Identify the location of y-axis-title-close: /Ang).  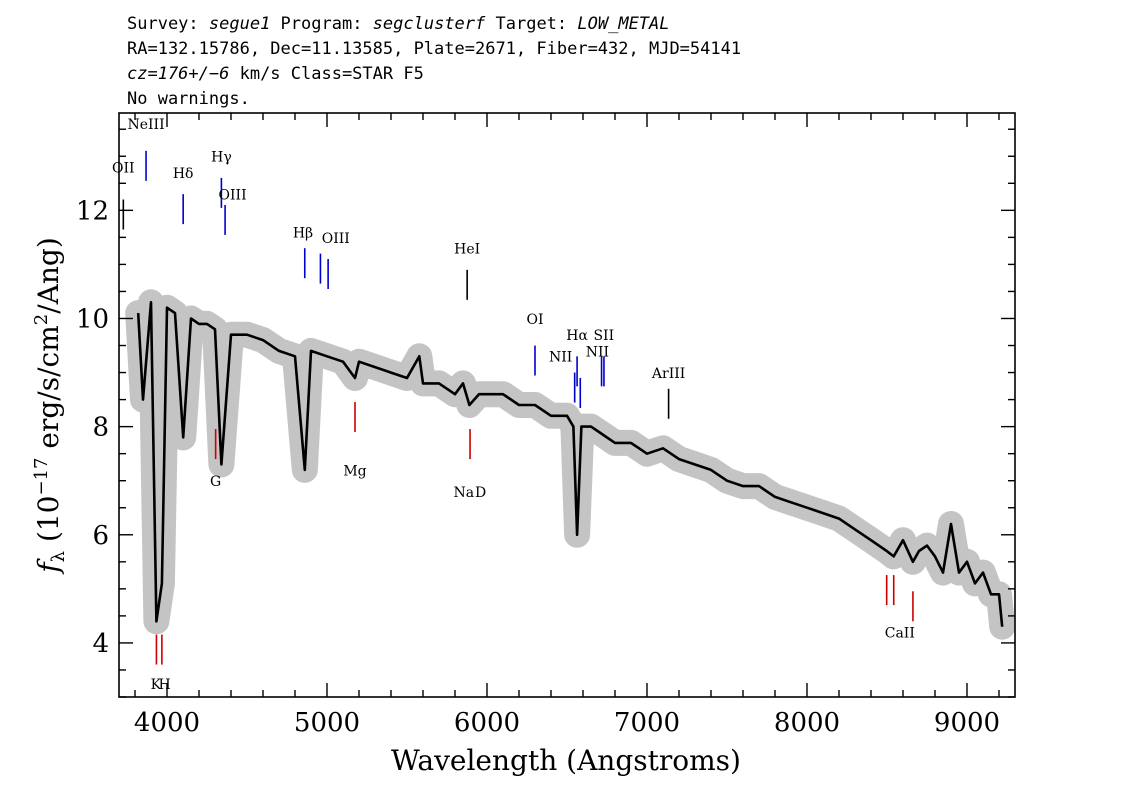
(48, 275).